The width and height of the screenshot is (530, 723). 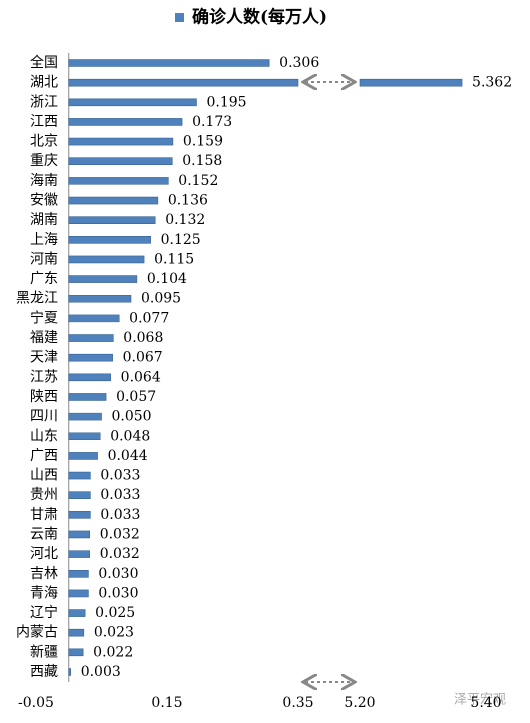 What do you see at coordinates (44, 317) in the screenshot?
I see `y-tick-label: 宁夏` at bounding box center [44, 317].